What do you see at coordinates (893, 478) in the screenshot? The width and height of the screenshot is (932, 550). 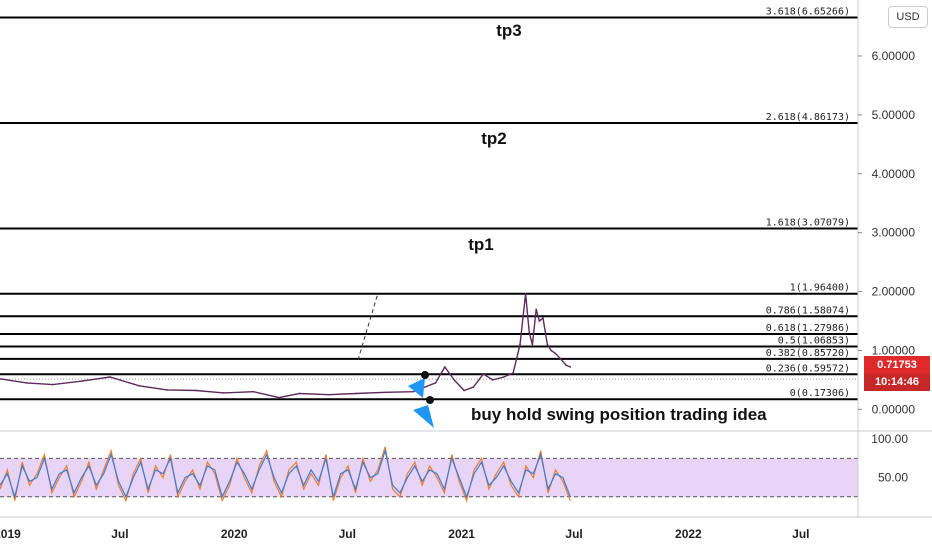 I see `rsi-tick-label: 50.00` at bounding box center [893, 478].